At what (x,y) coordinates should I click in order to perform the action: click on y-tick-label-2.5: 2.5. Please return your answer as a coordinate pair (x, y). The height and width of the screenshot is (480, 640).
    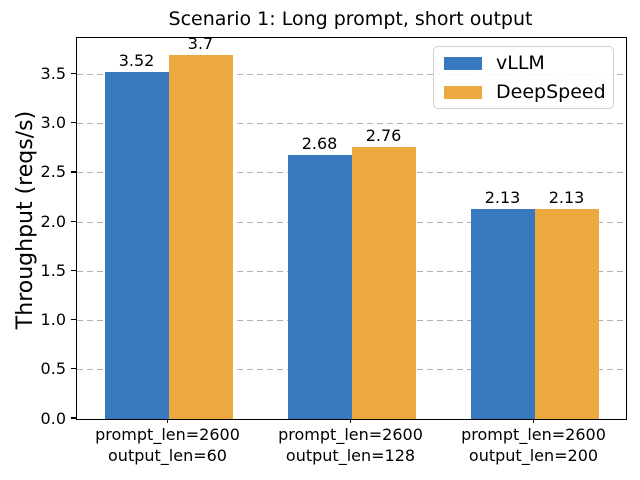
    Looking at the image, I should click on (53, 172).